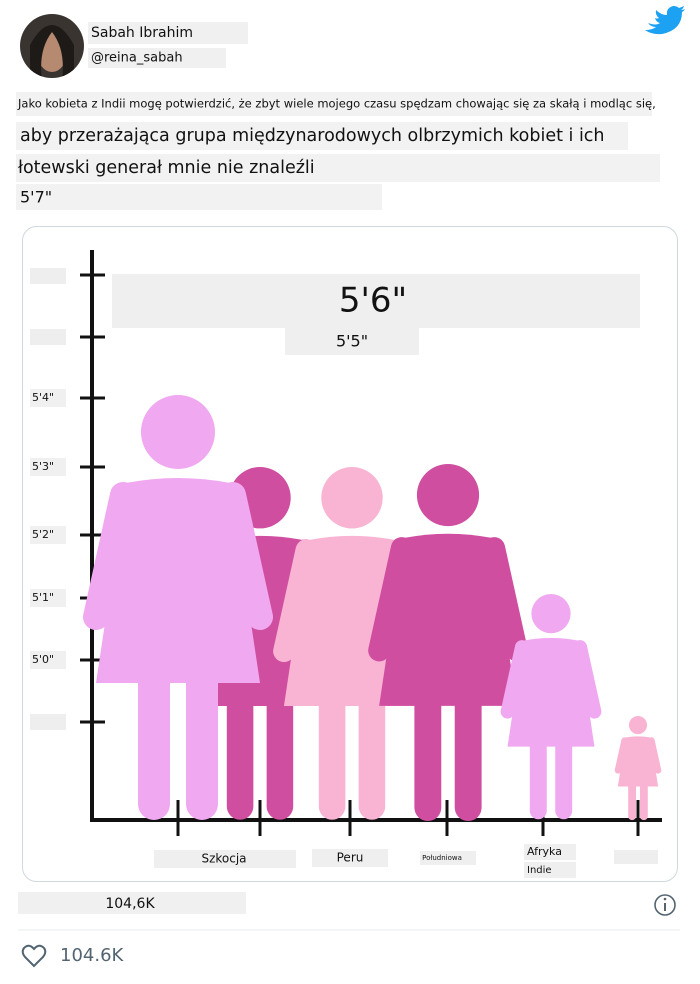  What do you see at coordinates (544, 851) in the screenshot?
I see `x-label: Afryka` at bounding box center [544, 851].